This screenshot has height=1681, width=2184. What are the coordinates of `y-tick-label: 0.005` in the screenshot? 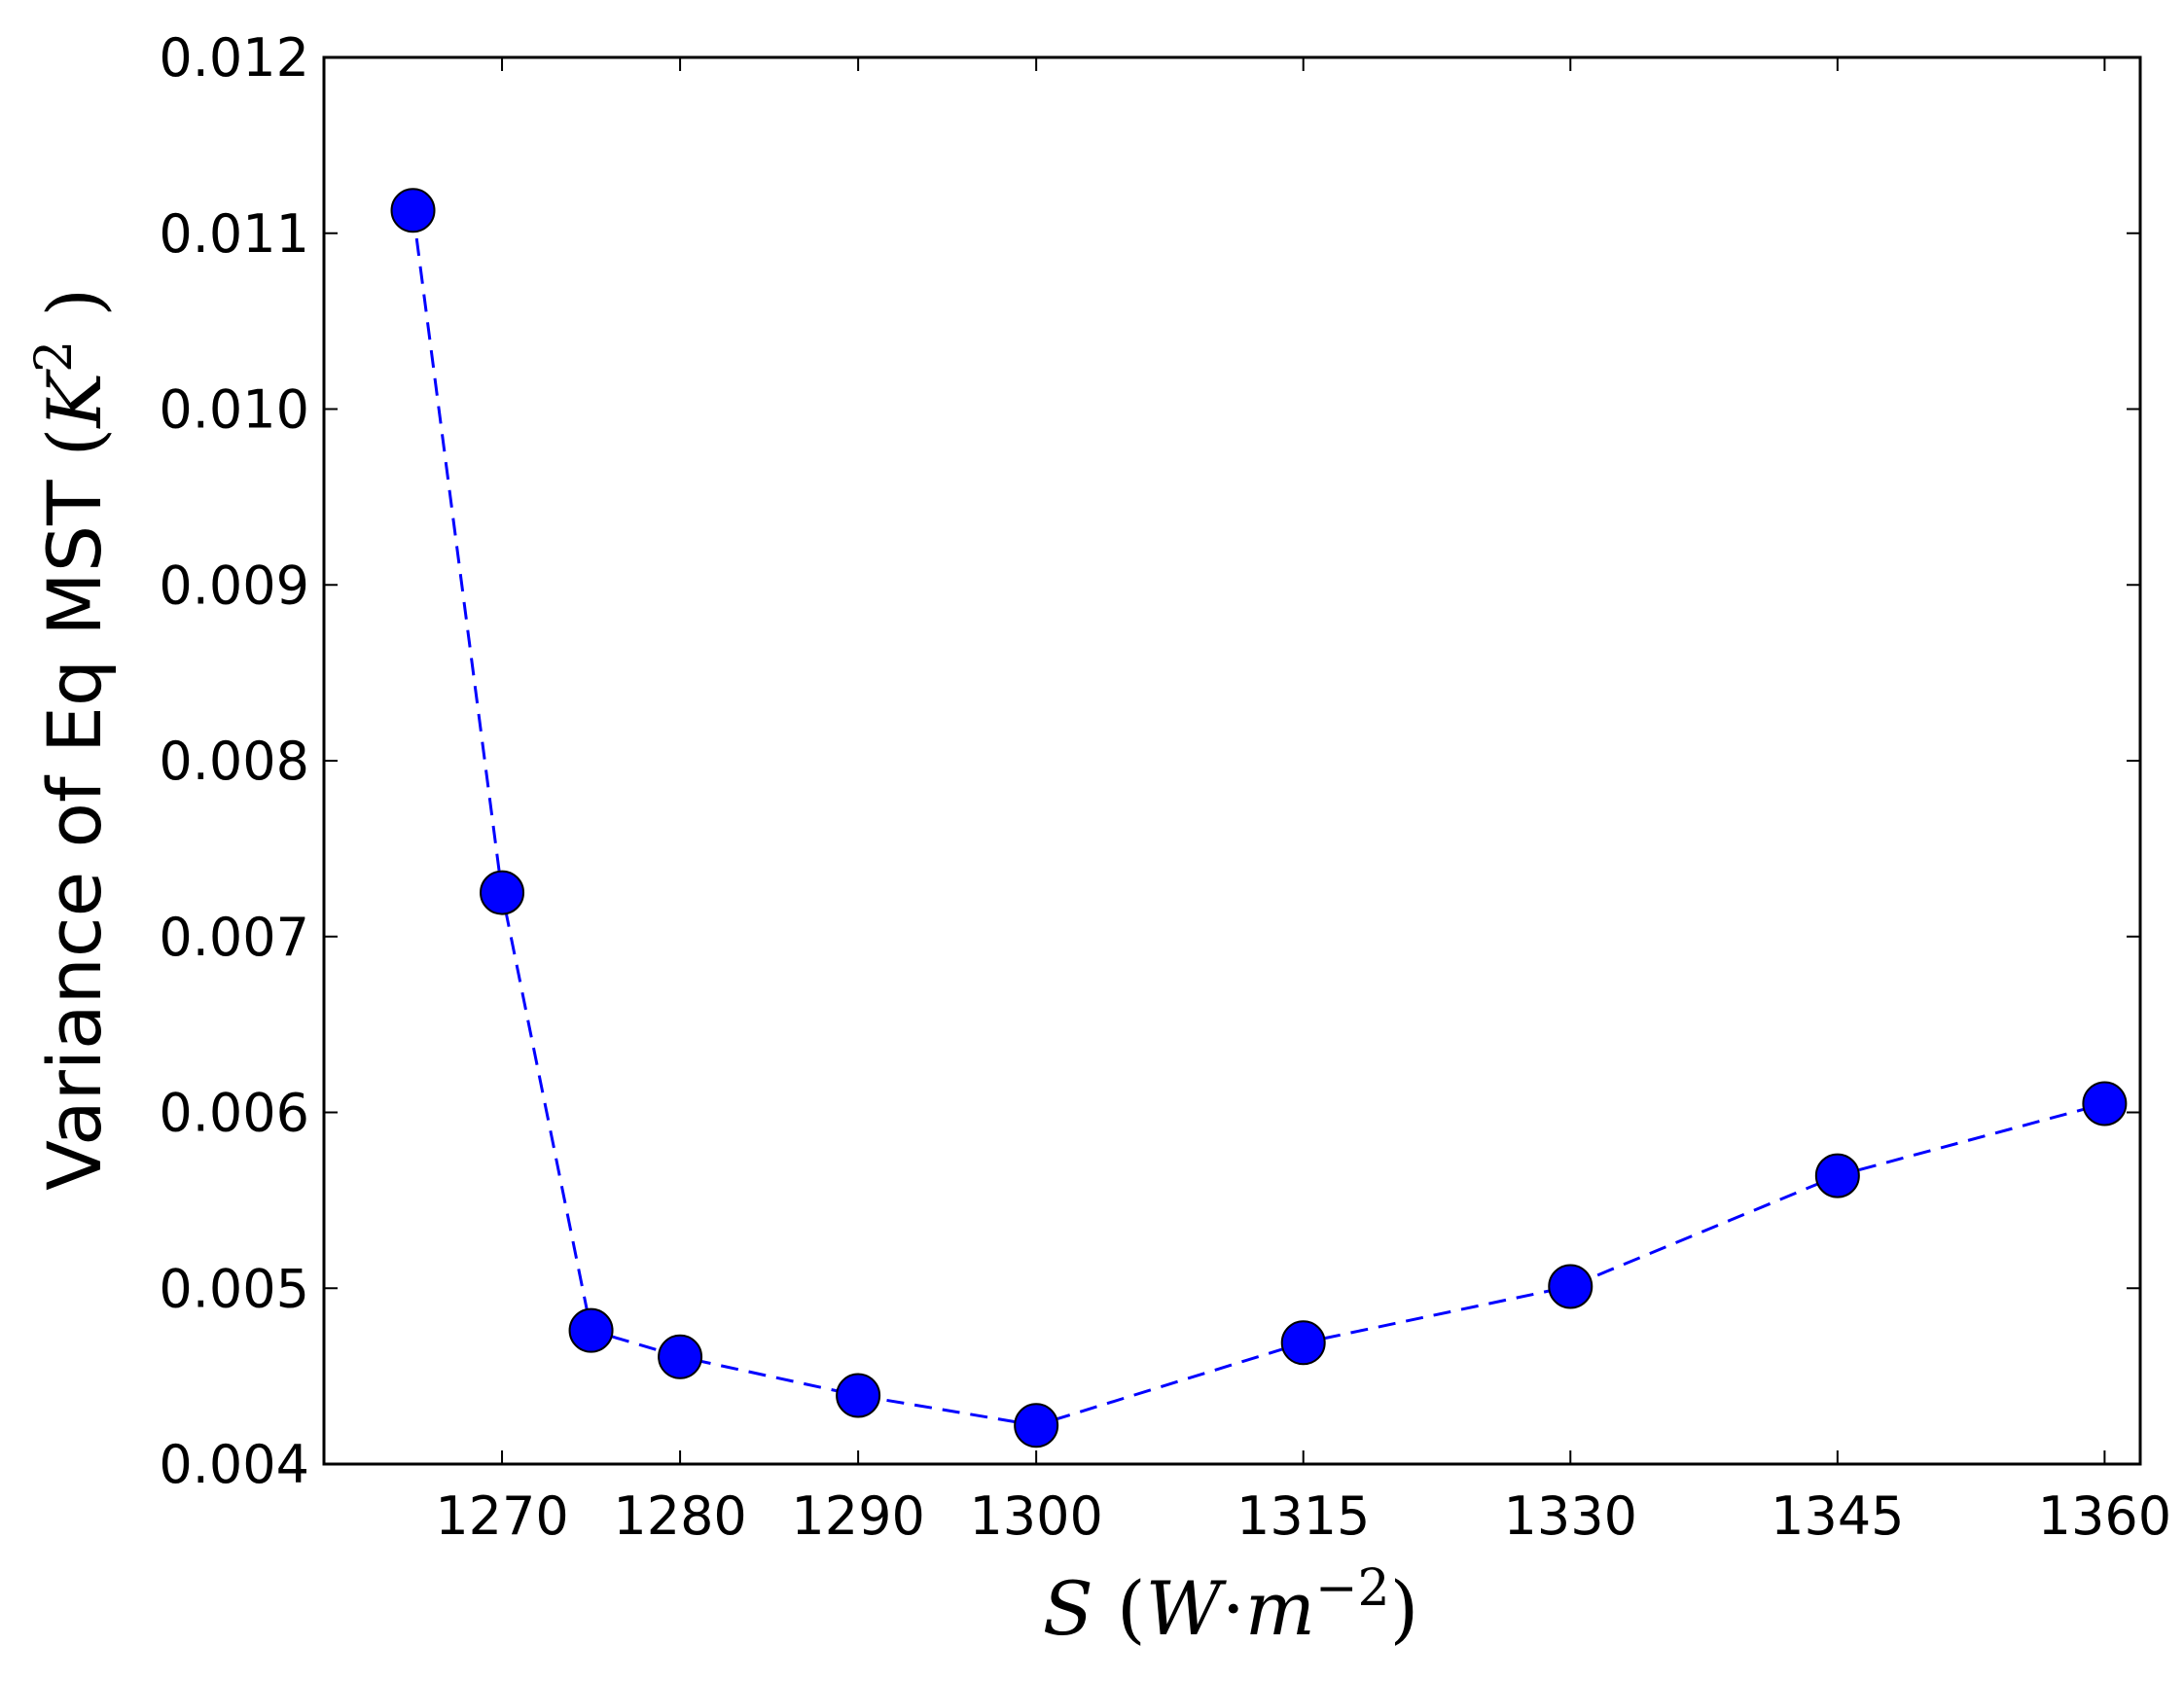 It's located at (234, 1288).